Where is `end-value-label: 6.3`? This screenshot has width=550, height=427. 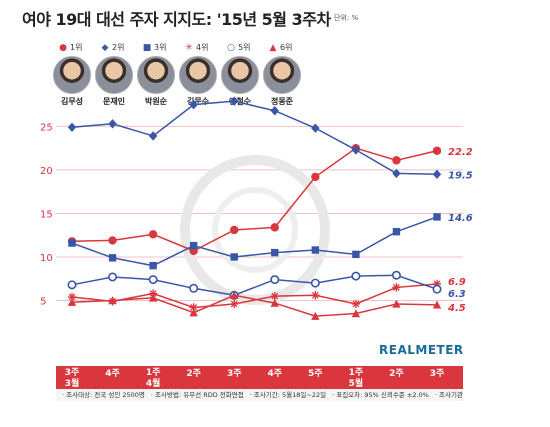
end-value-label: 6.3 is located at coordinates (457, 294).